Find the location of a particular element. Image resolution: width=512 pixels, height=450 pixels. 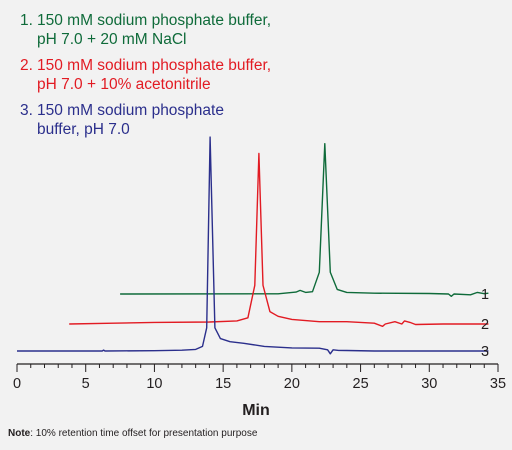

trace-label-1: 1 is located at coordinates (485, 295).